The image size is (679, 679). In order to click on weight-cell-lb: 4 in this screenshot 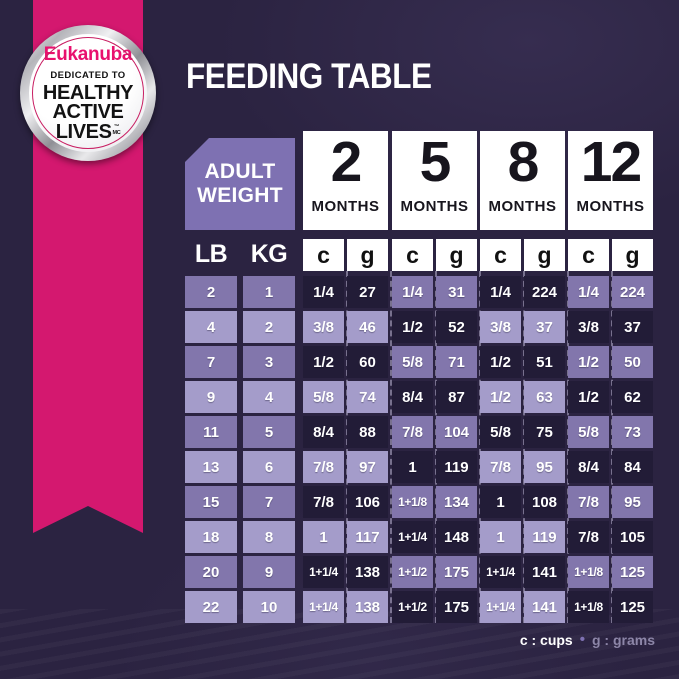, I will do `click(211, 327)`.